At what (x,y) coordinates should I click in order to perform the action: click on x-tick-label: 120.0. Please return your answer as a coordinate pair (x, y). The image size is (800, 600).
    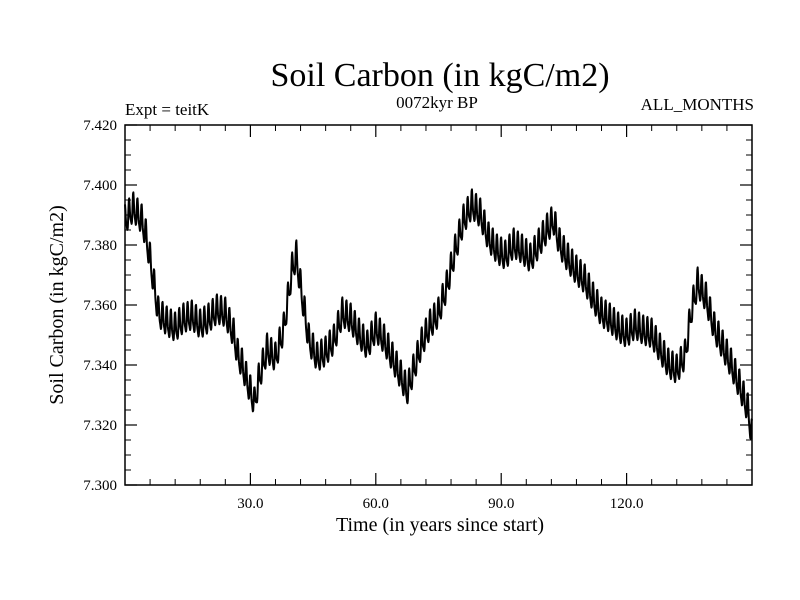
    Looking at the image, I should click on (627, 504).